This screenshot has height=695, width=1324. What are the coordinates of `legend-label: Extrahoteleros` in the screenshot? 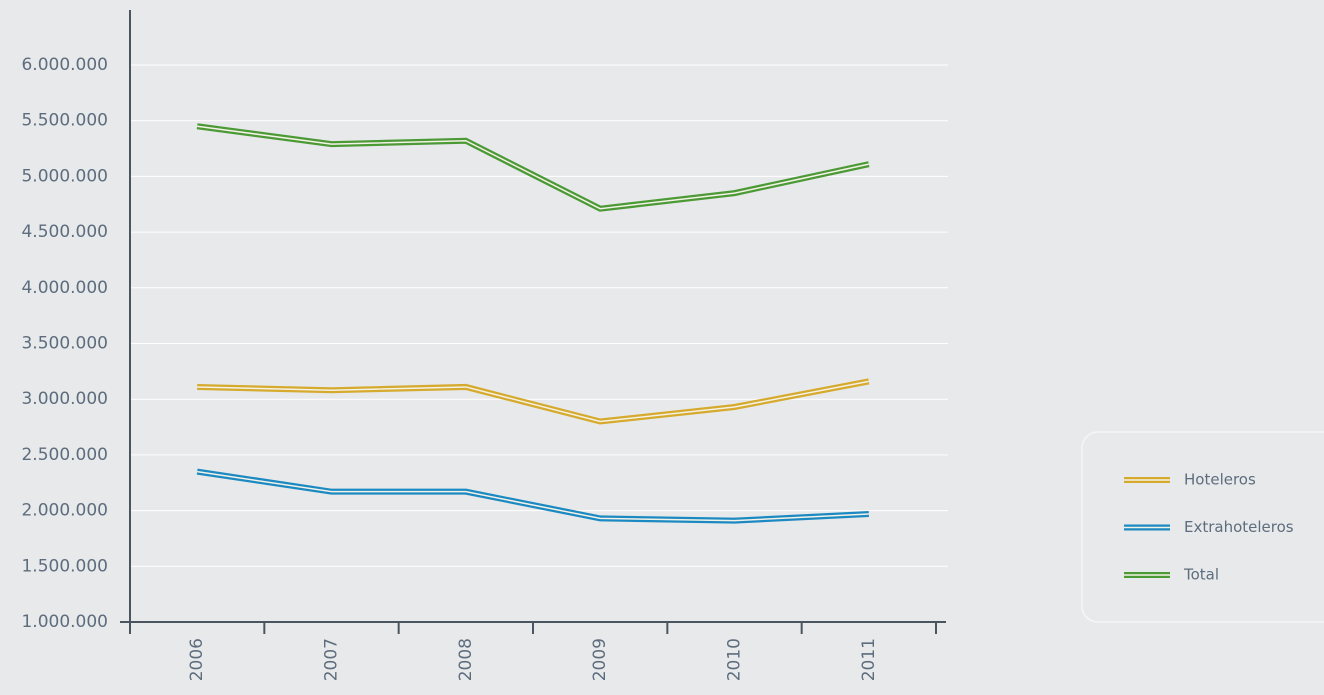 It's located at (1239, 527).